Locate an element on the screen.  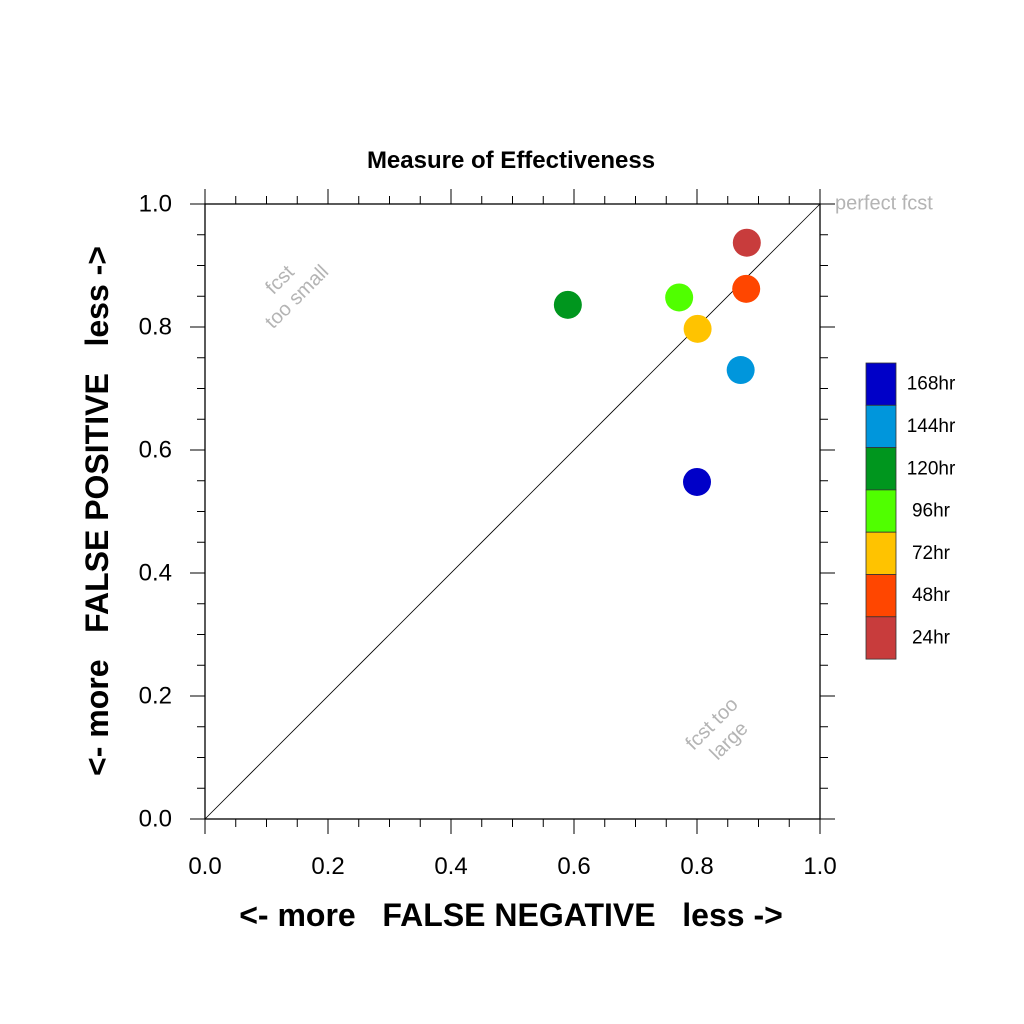
legend-swatch-72hr is located at coordinates (881, 553).